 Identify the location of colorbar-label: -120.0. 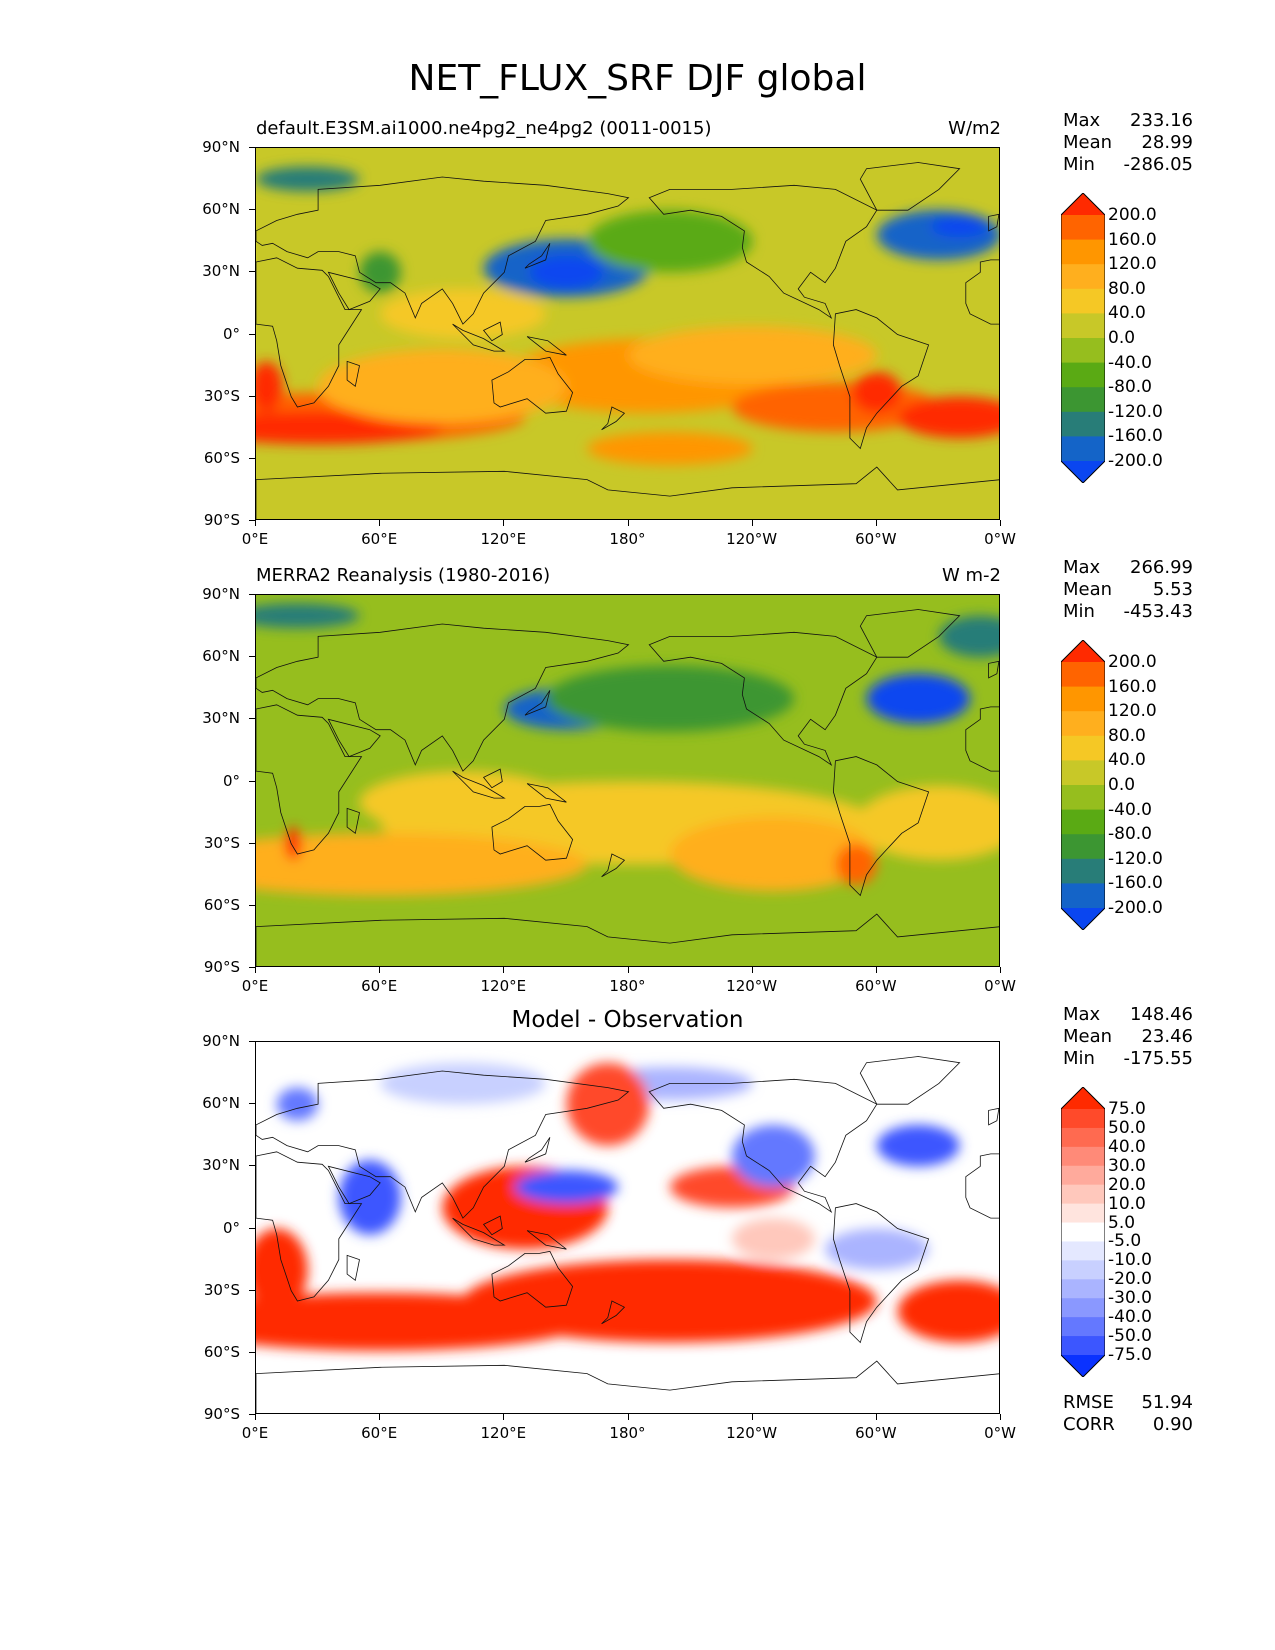
(1135, 411).